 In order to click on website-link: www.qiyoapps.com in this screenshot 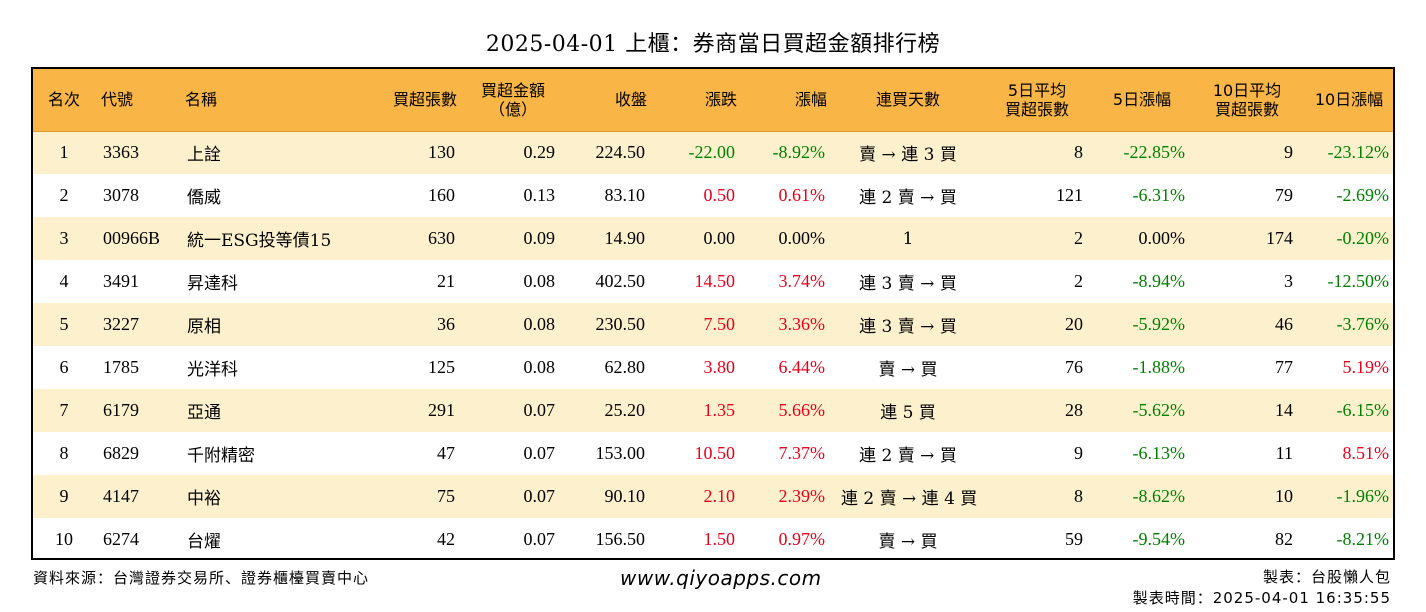, I will do `click(721, 578)`.